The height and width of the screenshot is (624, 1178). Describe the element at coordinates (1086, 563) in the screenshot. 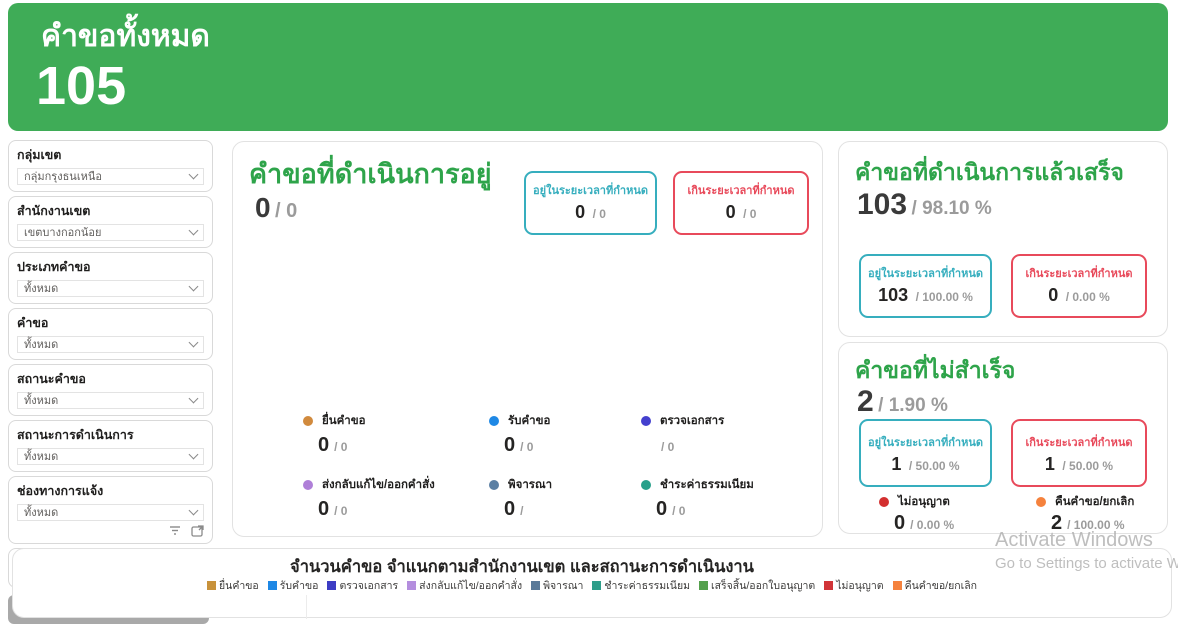

I see `watermark-line2: Go to Settings to activate W` at that location.